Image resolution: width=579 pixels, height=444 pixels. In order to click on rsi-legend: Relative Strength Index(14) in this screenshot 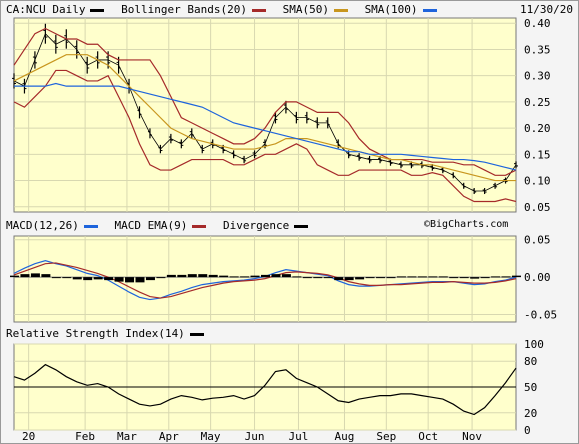, I will do `click(110, 334)`.